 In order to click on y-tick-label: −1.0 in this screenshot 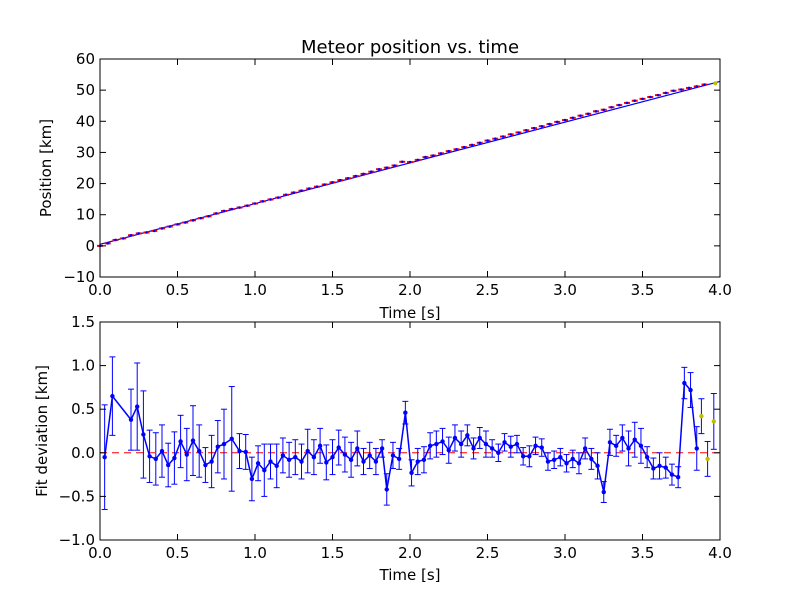, I will do `click(77, 540)`.